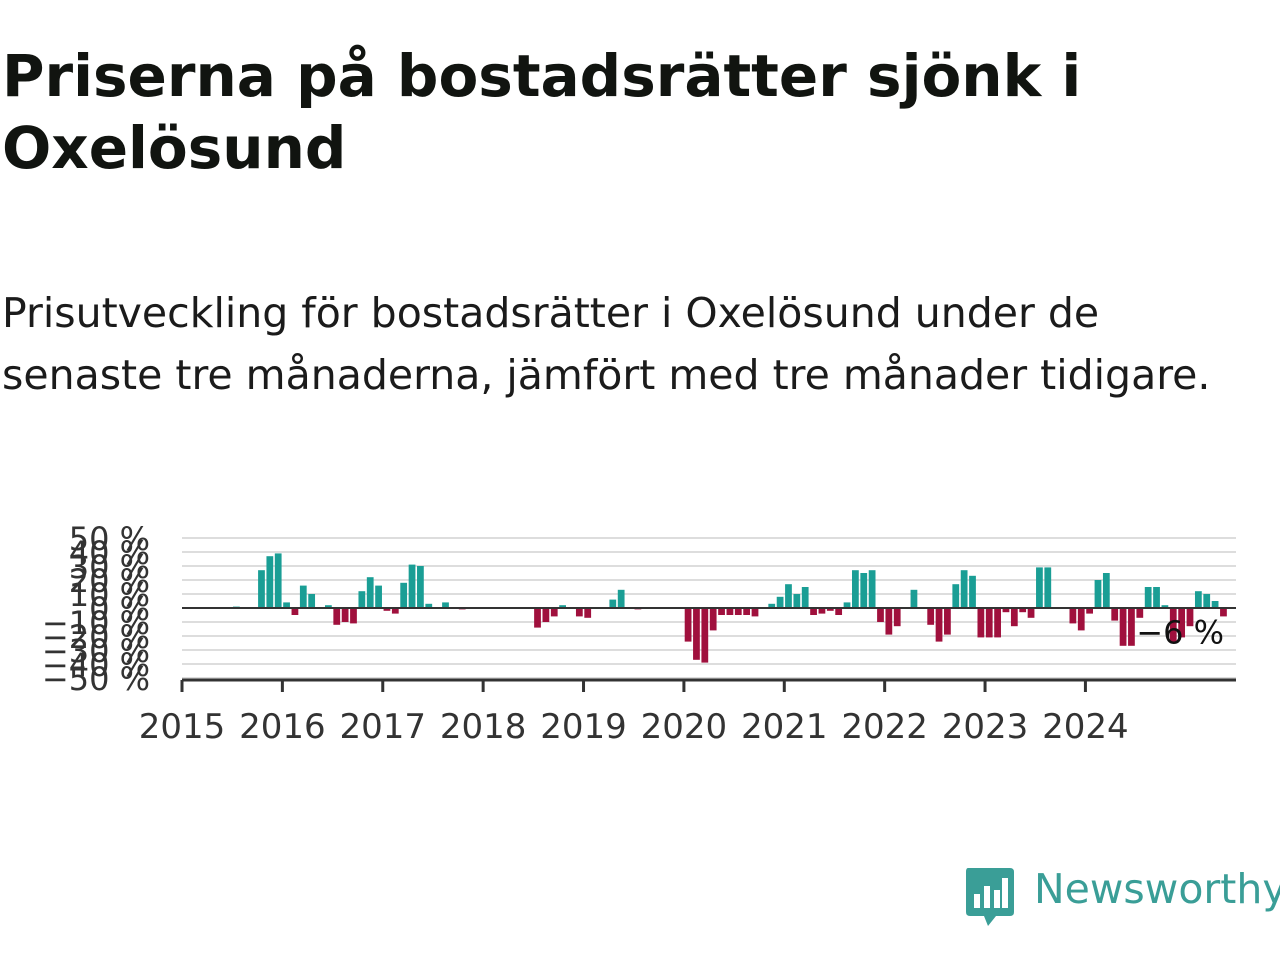 The width and height of the screenshot is (1280, 960). Describe the element at coordinates (382, 727) in the screenshot. I see `x-tick-label: 2017` at that location.